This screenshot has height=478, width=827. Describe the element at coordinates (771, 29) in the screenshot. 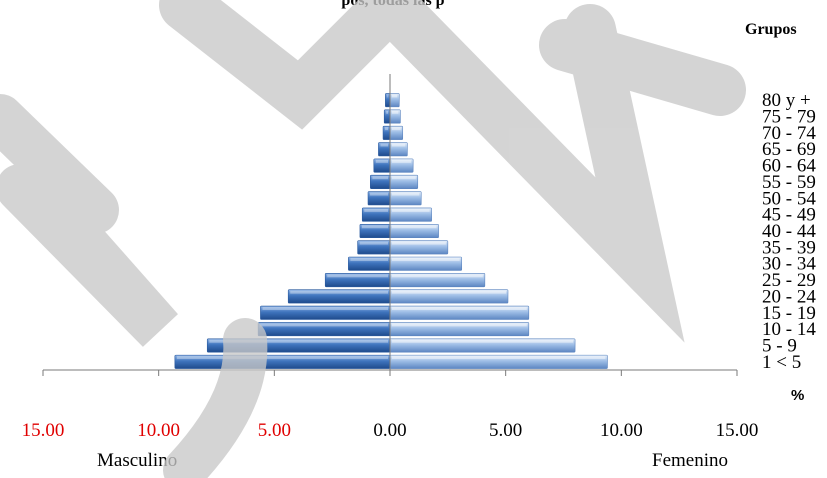

I see `group-axis-title: Grupos` at that location.